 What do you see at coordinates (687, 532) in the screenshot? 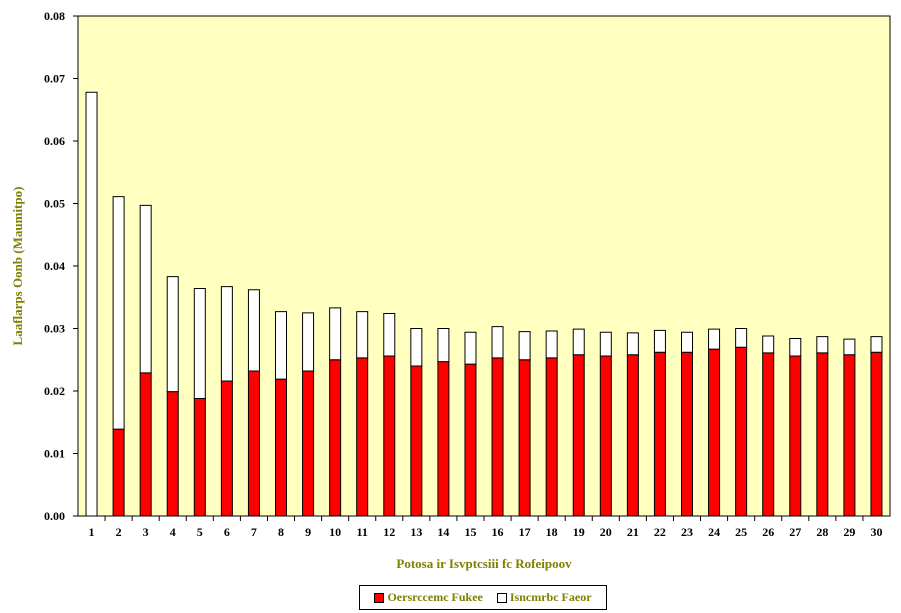
I see `x-tick-label: 23` at bounding box center [687, 532].